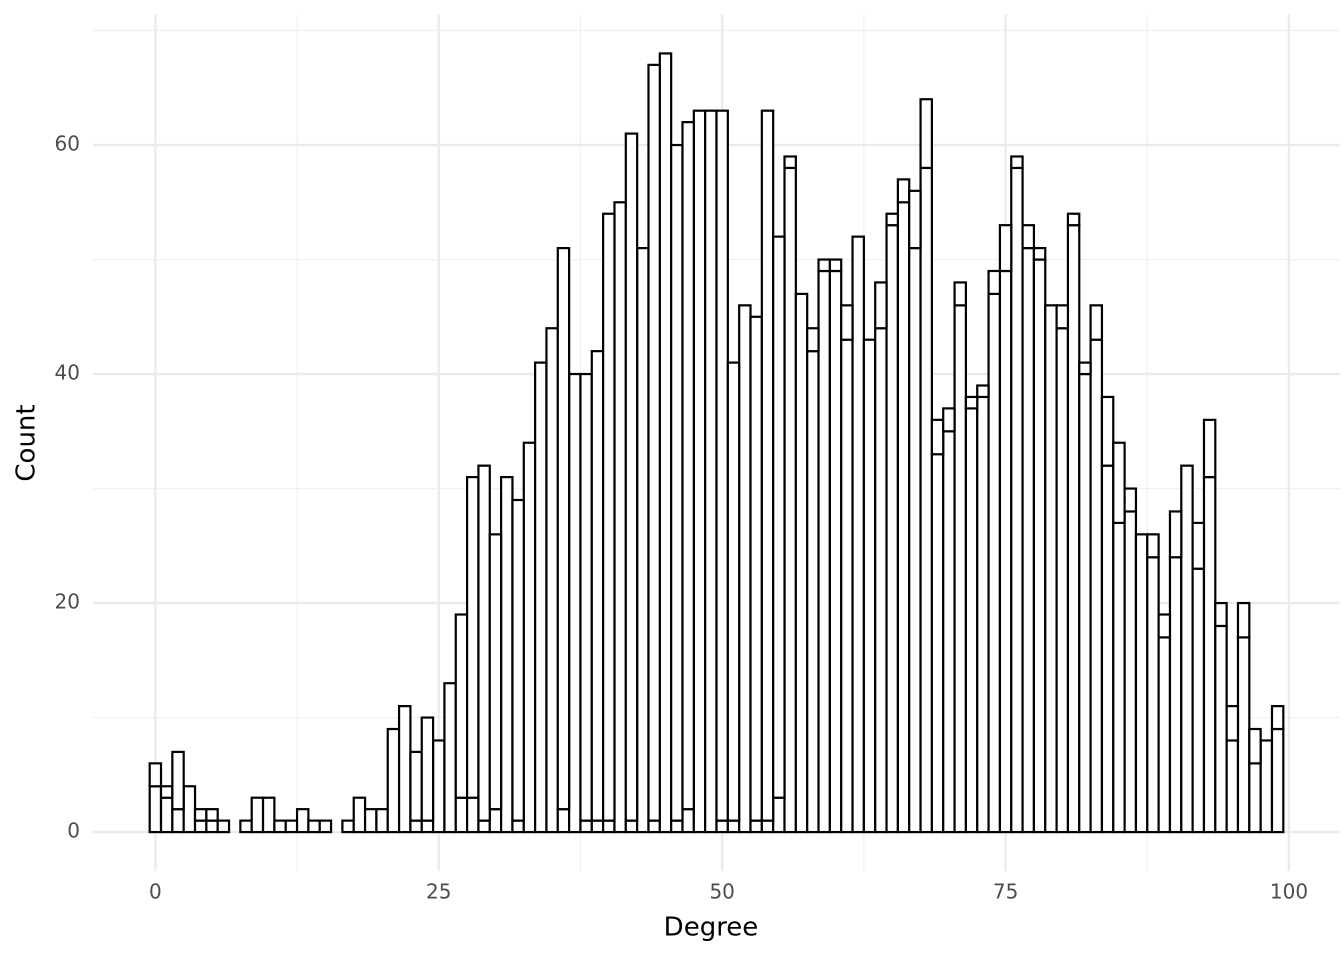 This screenshot has height=960, width=1344. Describe the element at coordinates (438, 892) in the screenshot. I see `x-tick-label: 25` at that location.